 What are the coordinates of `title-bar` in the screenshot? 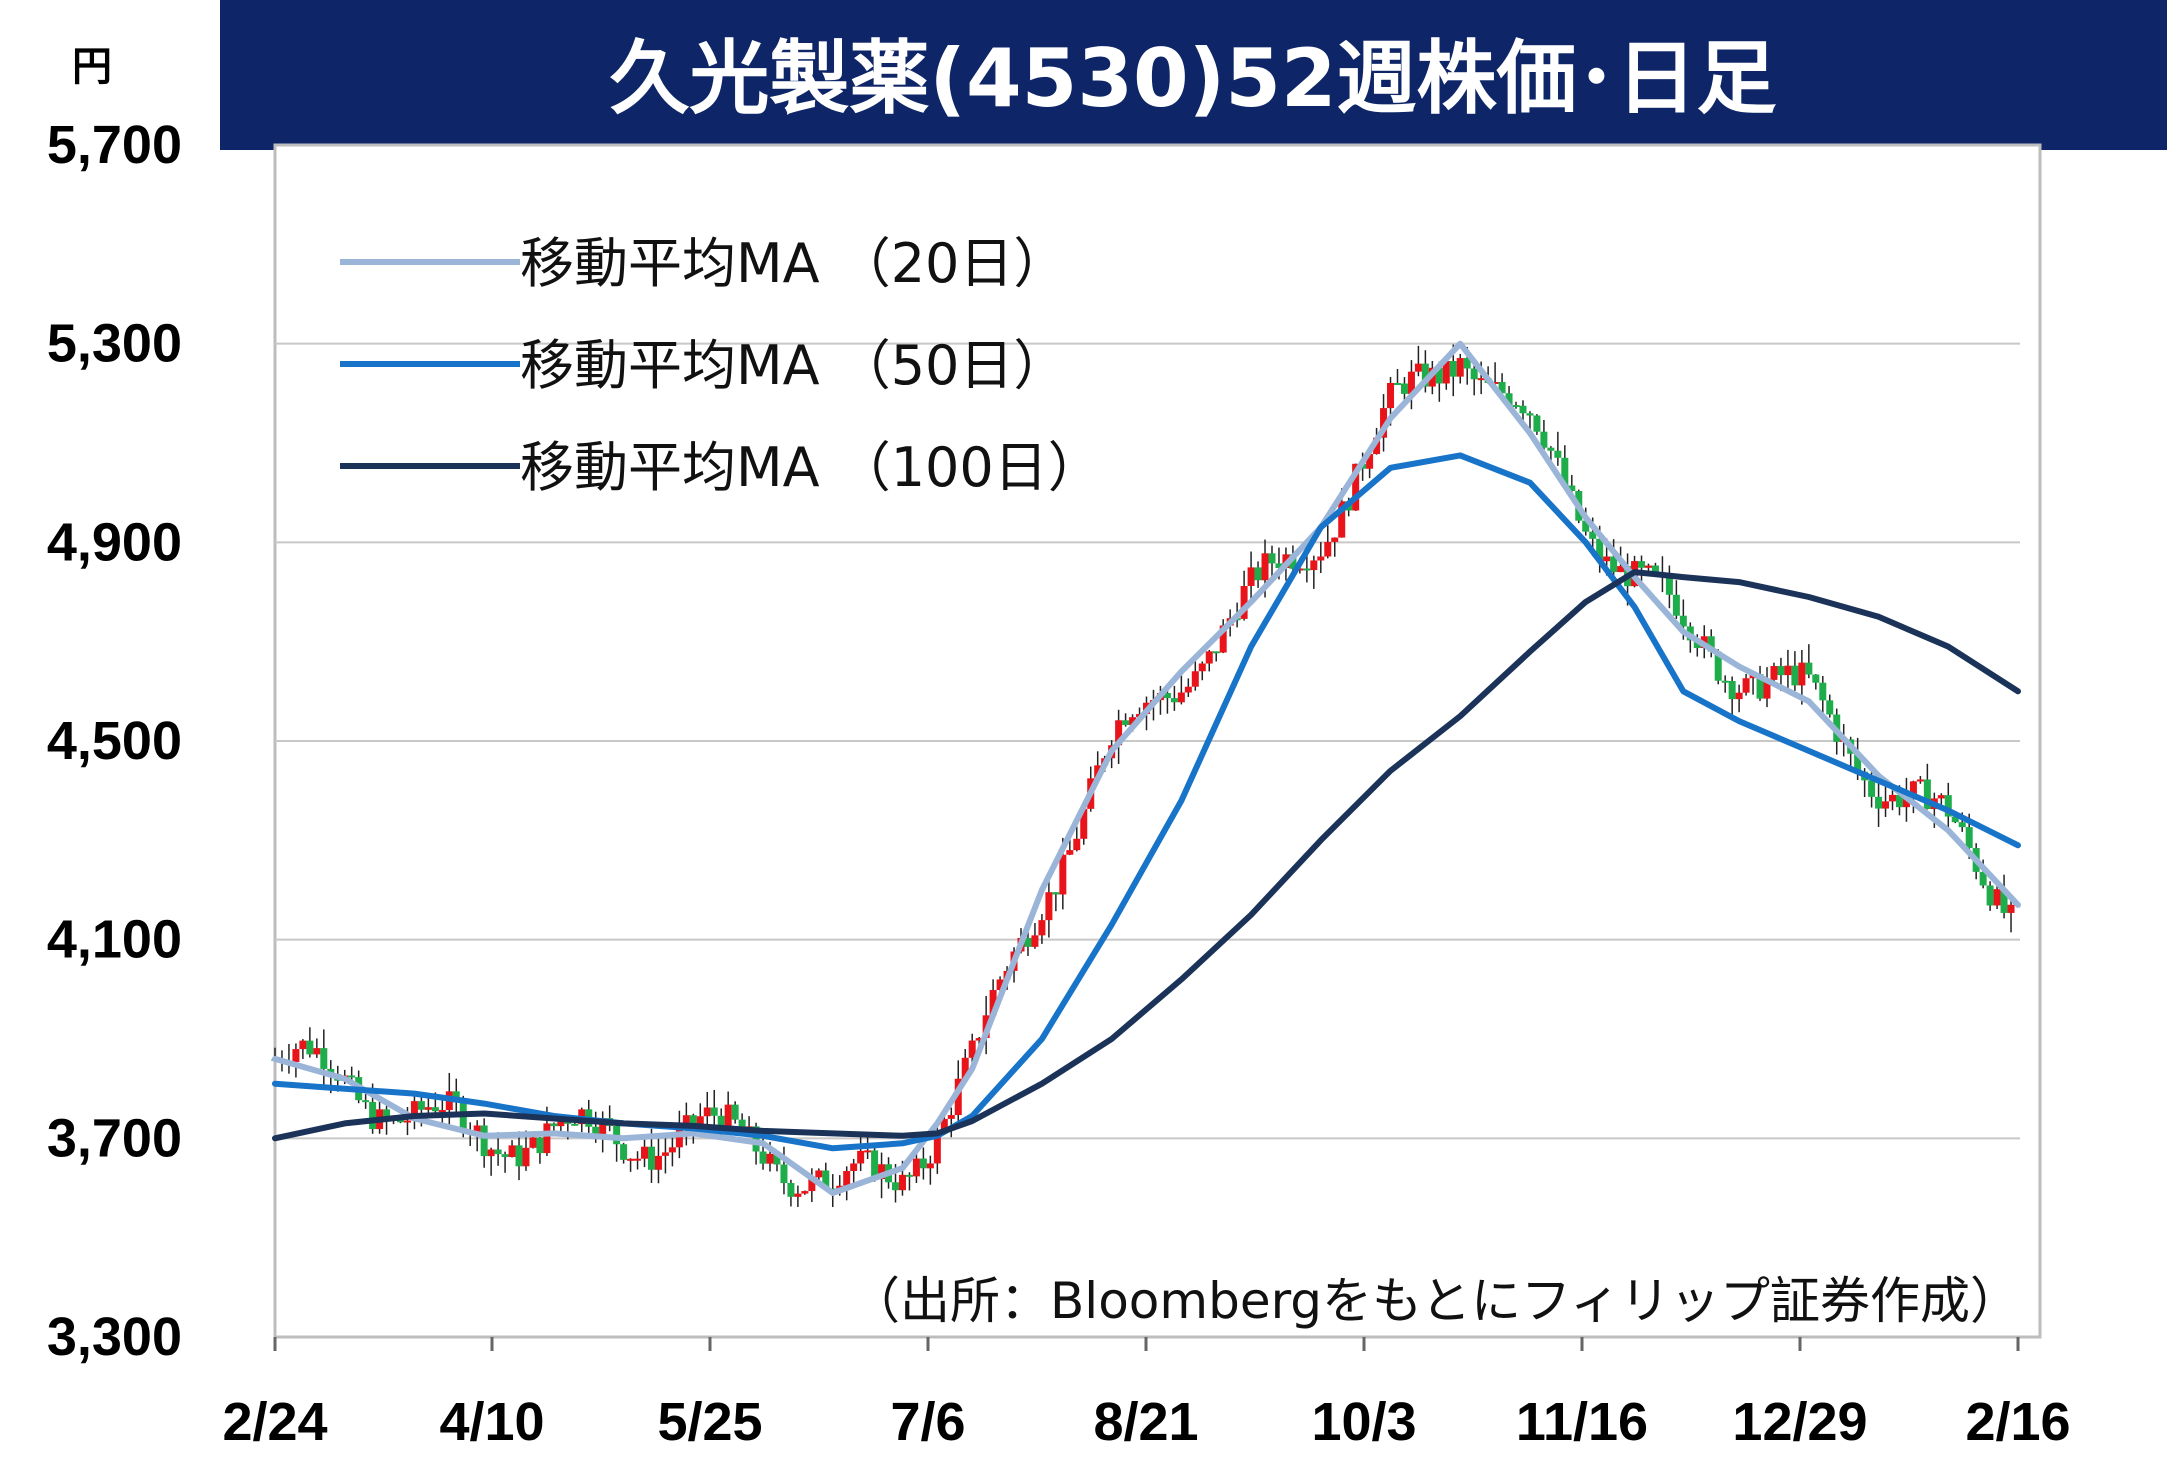 It's located at (1193, 75).